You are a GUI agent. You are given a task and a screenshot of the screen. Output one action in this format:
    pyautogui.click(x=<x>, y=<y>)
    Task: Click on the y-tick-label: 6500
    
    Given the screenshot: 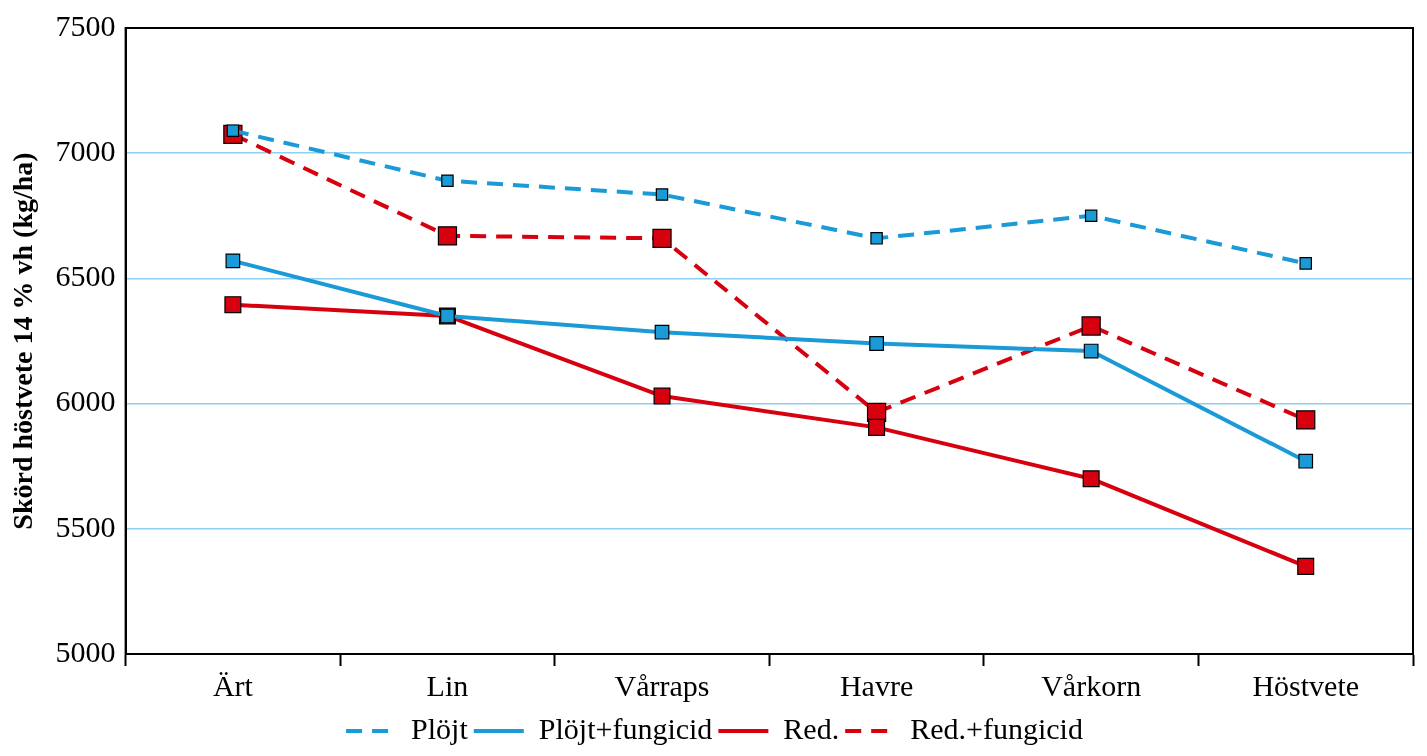 What is the action you would take?
    pyautogui.click(x=85, y=276)
    